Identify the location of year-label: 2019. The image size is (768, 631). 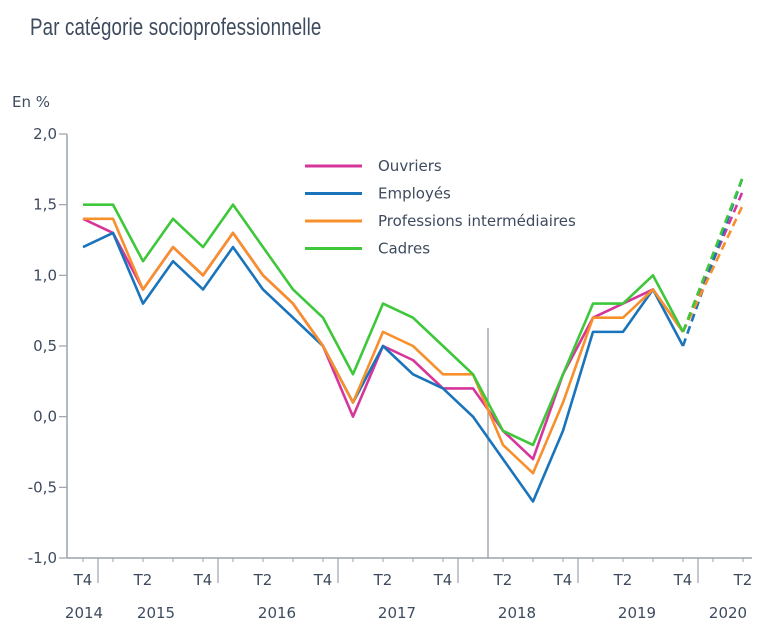
(637, 613).